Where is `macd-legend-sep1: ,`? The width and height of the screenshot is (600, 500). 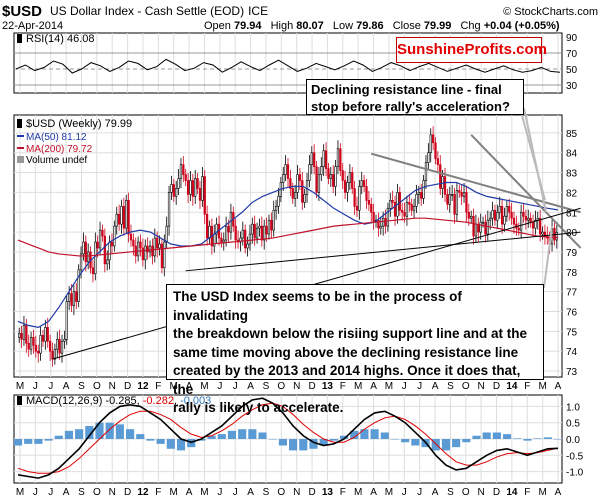
macd-legend-sep1: , is located at coordinates (140, 401).